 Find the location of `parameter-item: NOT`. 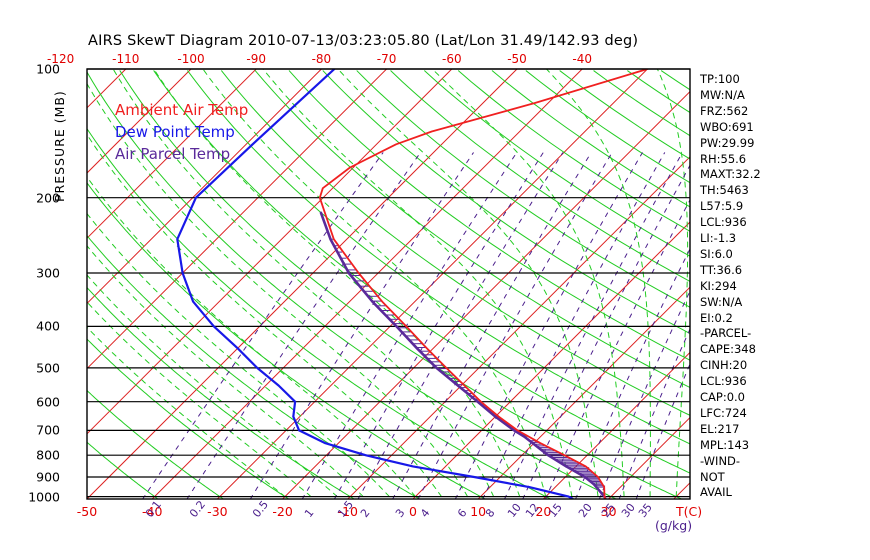

parameter-item: NOT is located at coordinates (712, 476).